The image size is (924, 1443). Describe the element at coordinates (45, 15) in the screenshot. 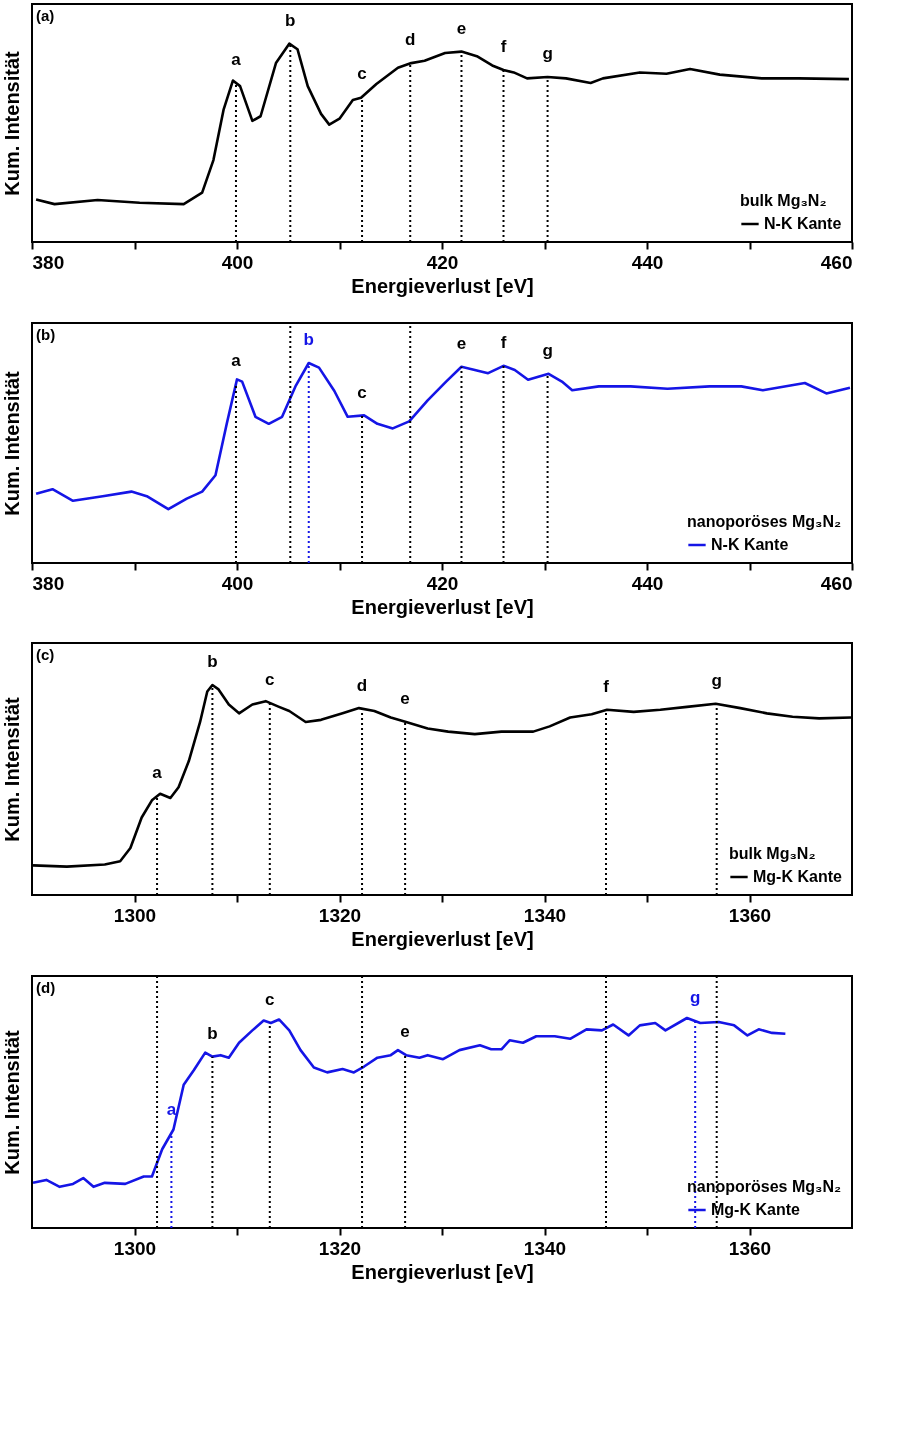

I see `text: (a)` at that location.